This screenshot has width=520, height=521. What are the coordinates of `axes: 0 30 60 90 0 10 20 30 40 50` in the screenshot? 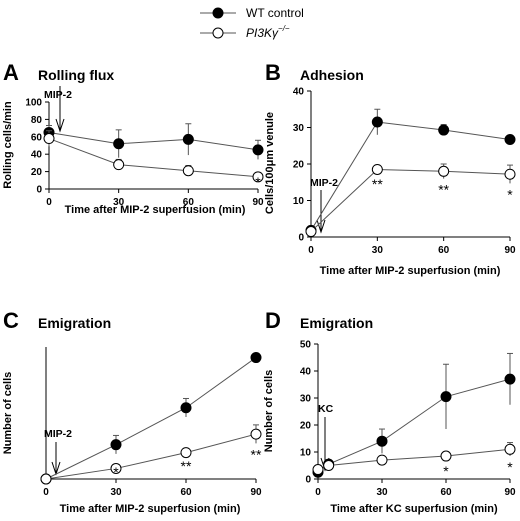 It's located at (408, 419).